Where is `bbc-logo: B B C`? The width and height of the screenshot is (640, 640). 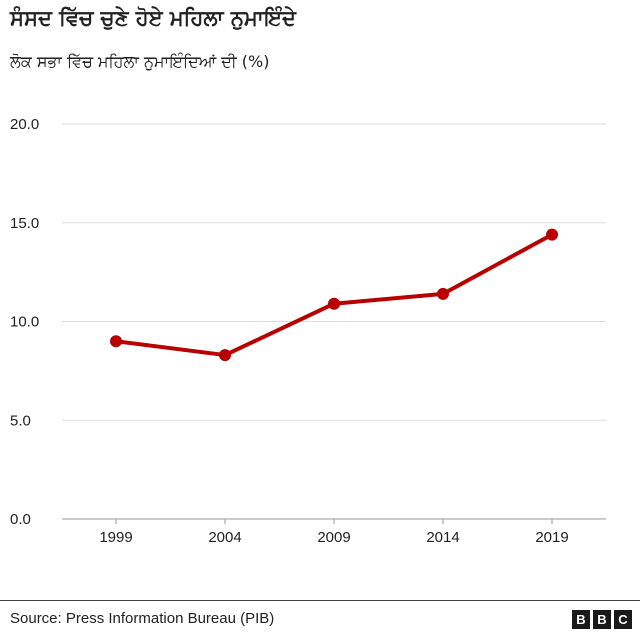 bbc-logo: B B C is located at coordinates (602, 619).